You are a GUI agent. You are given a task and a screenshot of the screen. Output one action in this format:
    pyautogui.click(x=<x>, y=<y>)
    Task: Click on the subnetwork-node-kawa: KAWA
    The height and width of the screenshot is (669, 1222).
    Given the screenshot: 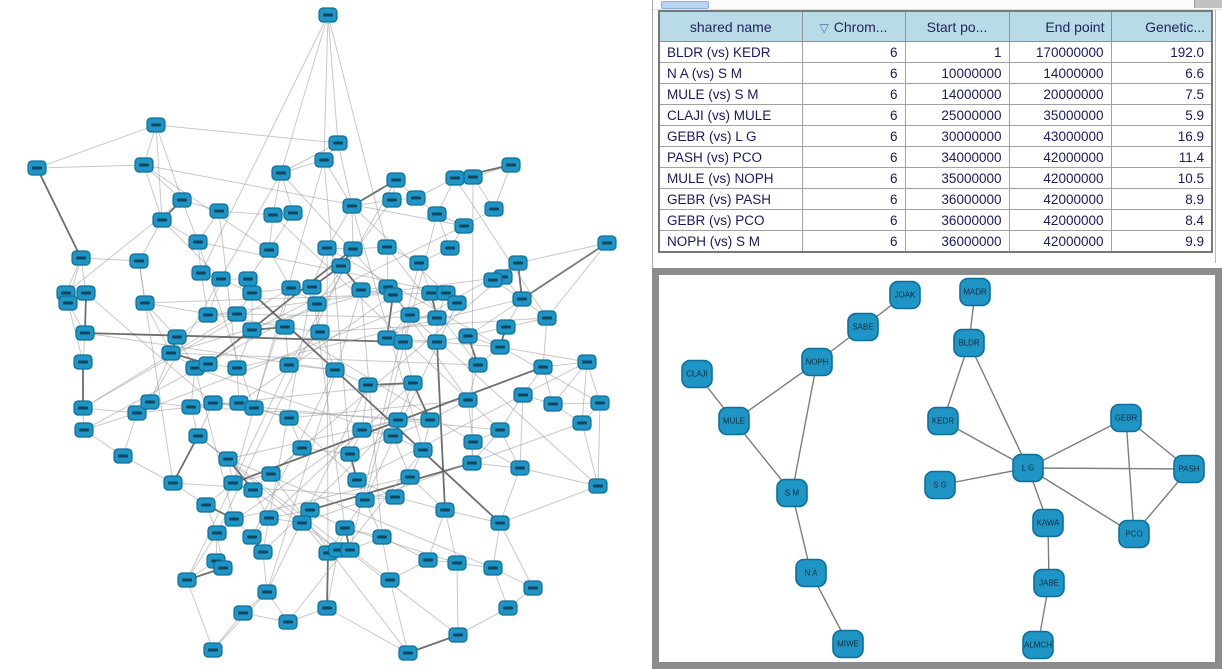 What is the action you would take?
    pyautogui.click(x=1048, y=523)
    